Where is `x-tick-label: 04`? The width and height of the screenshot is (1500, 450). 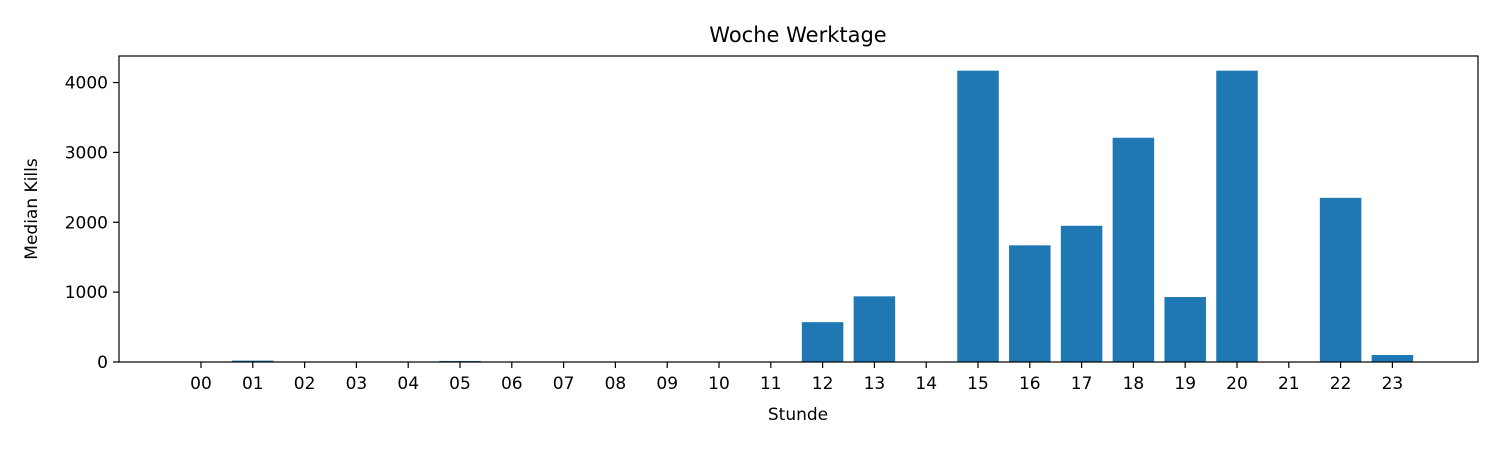
x-tick-label: 04 is located at coordinates (408, 384).